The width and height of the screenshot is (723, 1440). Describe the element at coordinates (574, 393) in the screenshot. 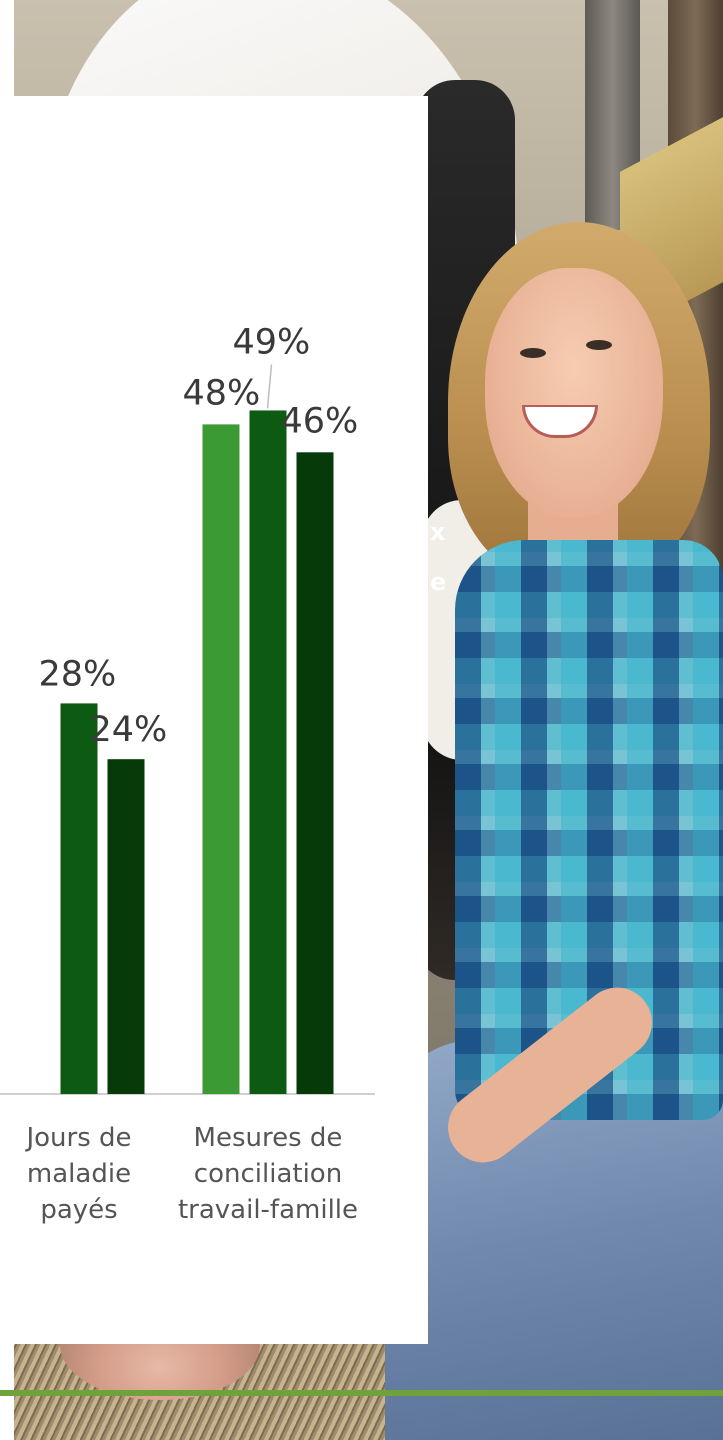

I see `woman-face` at that location.